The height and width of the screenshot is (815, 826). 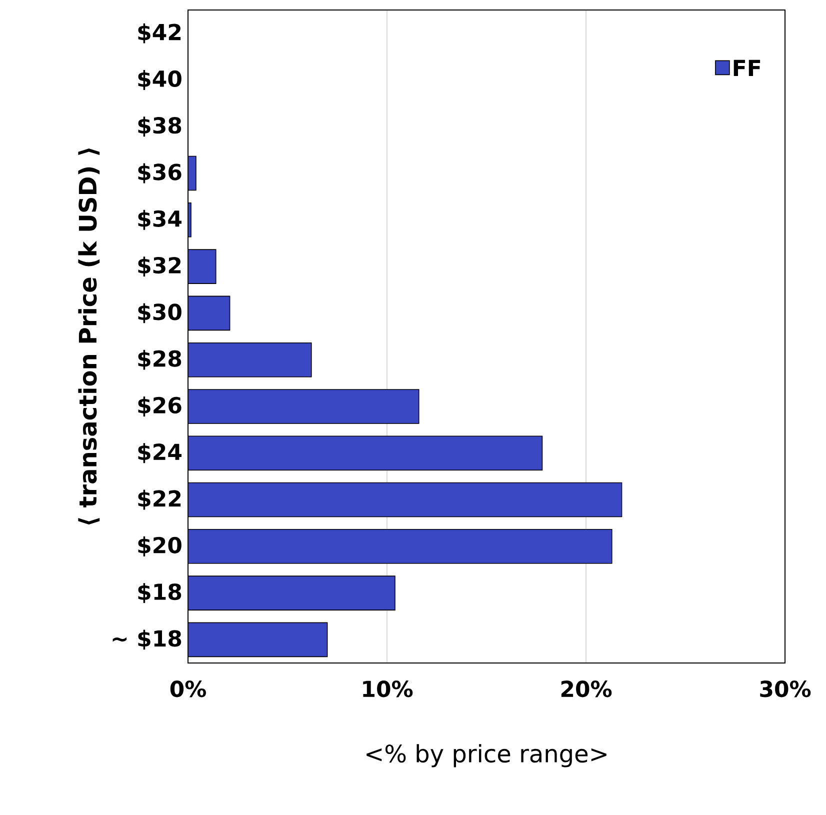 What do you see at coordinates (388, 689) in the screenshot?
I see `x-tick-label: 10%` at bounding box center [388, 689].